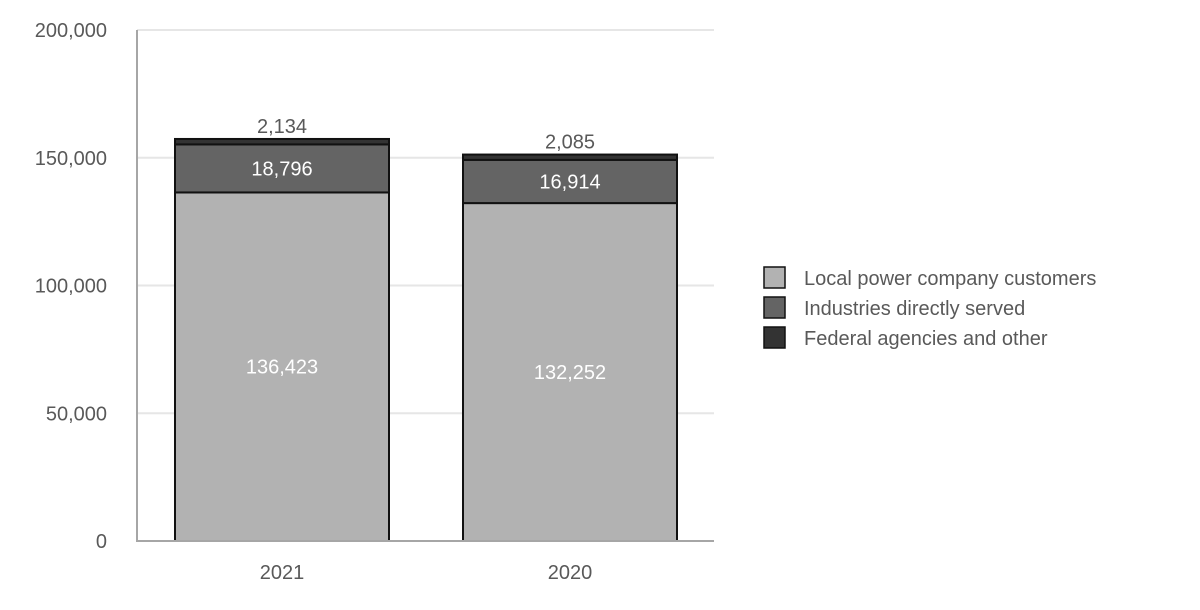  What do you see at coordinates (570, 573) in the screenshot?
I see `x-tick-label: 2020` at bounding box center [570, 573].